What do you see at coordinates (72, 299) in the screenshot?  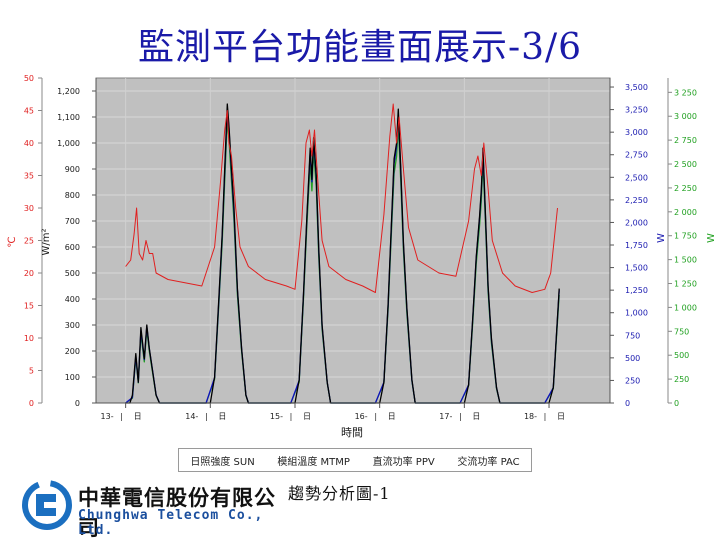 I see `irradiance-tick-label: 400` at bounding box center [72, 299].